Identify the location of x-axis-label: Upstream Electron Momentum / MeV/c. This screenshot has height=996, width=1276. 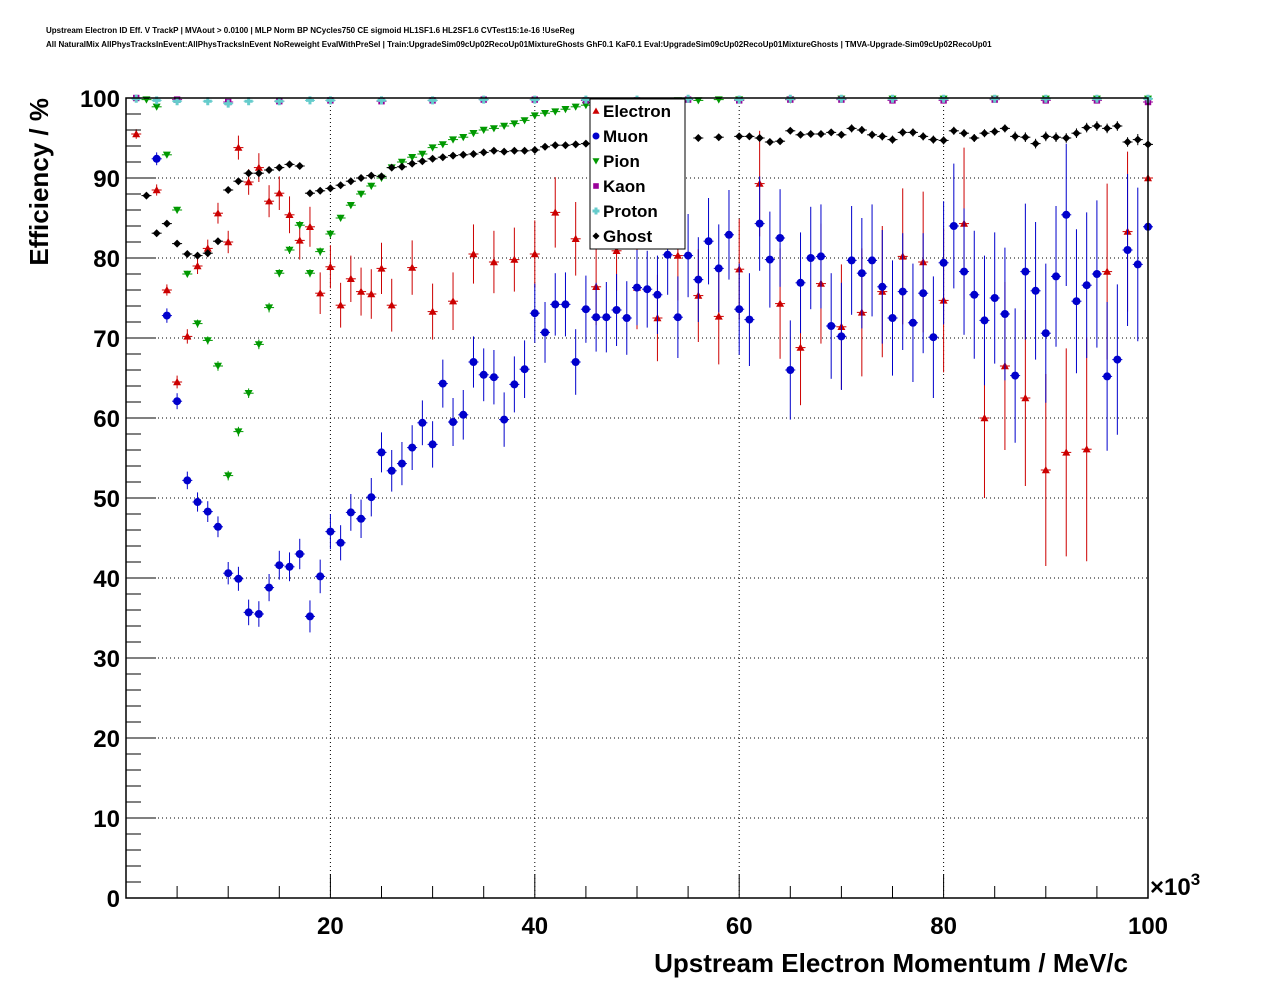
(891, 963).